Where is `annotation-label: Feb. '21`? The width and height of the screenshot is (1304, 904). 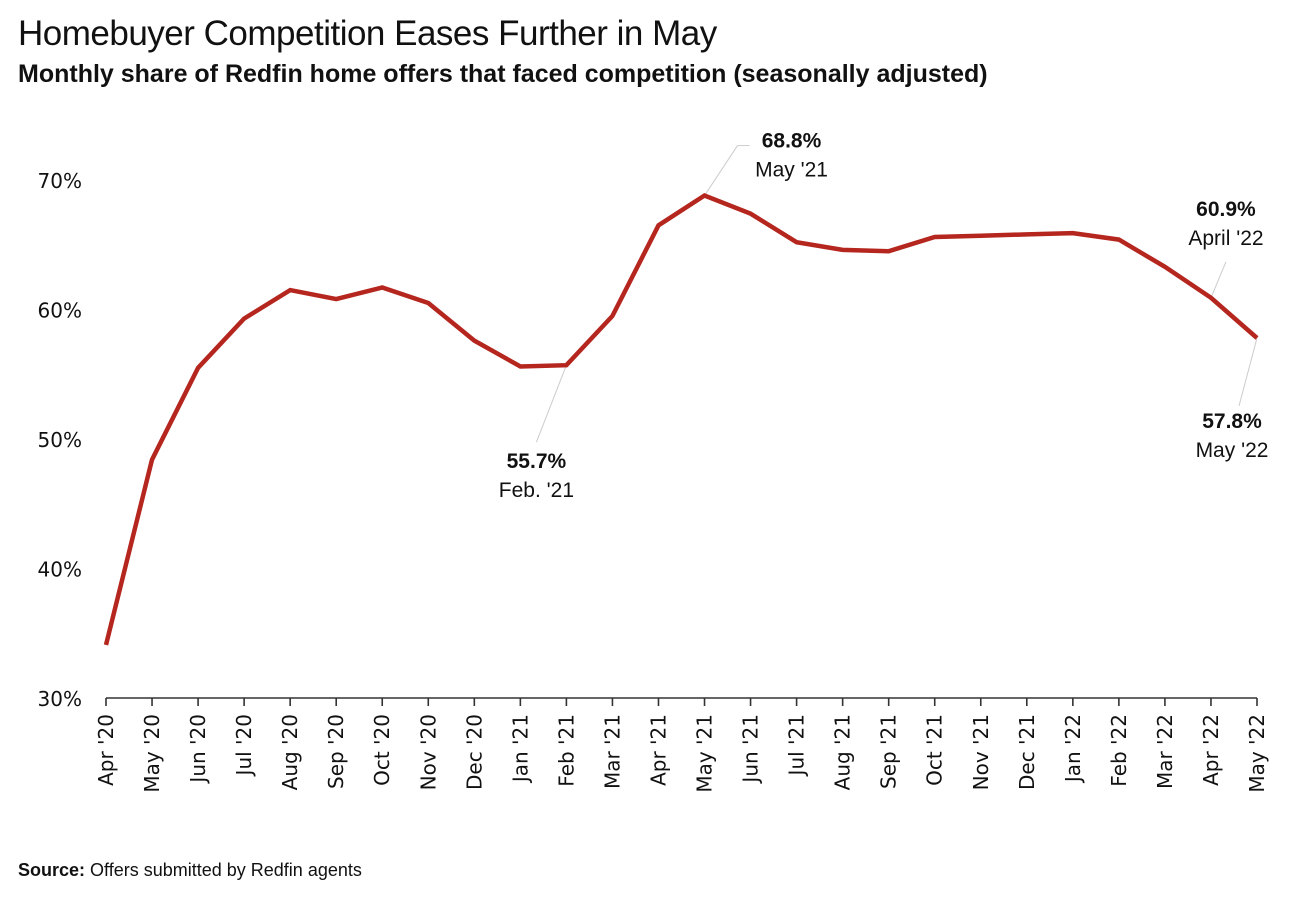
annotation-label: Feb. '21 is located at coordinates (536, 490).